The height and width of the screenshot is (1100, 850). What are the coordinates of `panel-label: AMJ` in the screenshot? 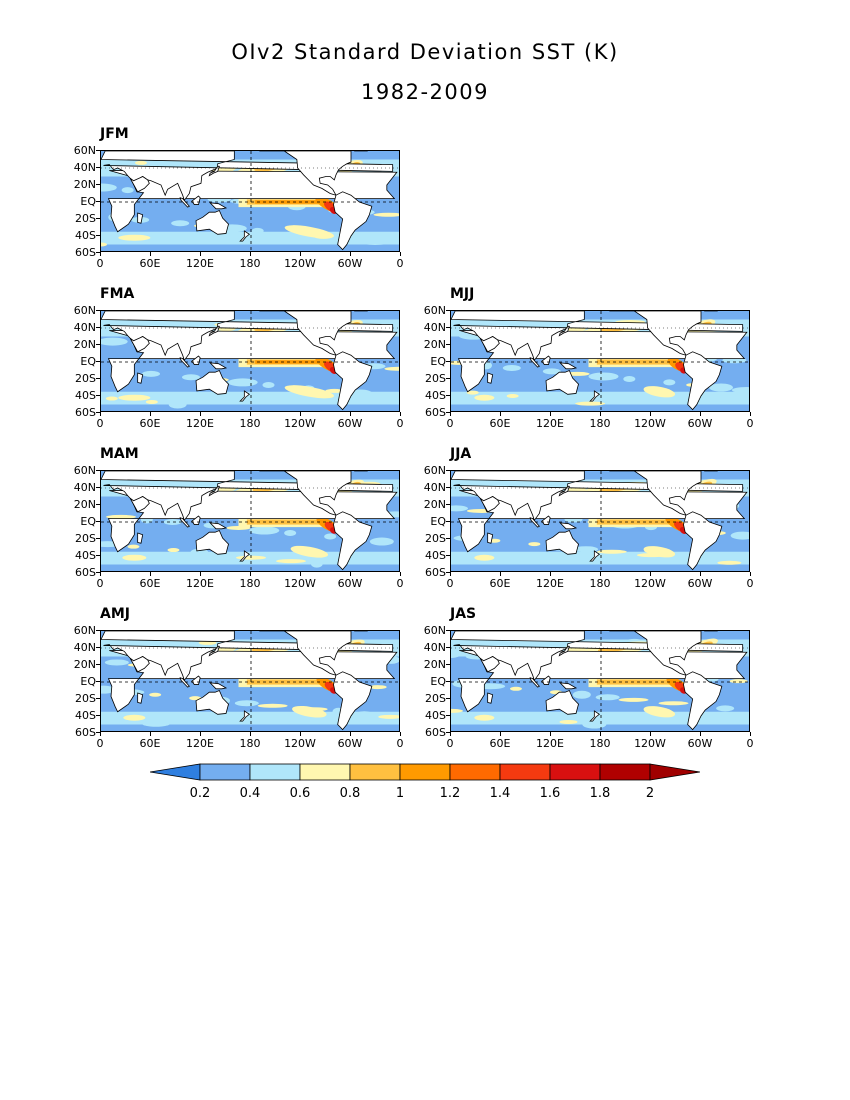 It's located at (115, 614).